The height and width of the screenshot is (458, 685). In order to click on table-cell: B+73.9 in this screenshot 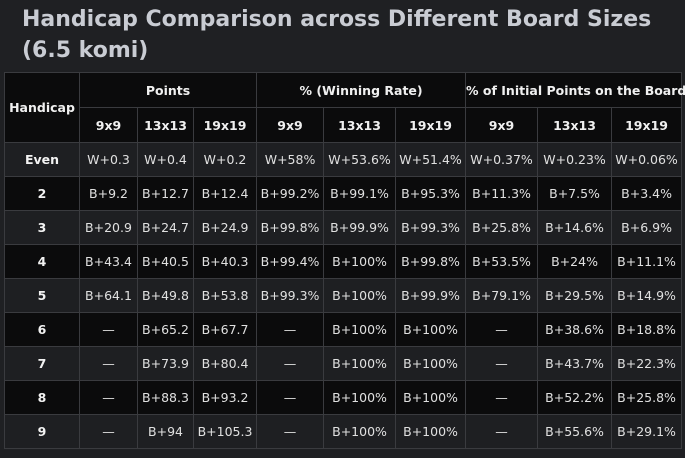, I will do `click(165, 363)`.